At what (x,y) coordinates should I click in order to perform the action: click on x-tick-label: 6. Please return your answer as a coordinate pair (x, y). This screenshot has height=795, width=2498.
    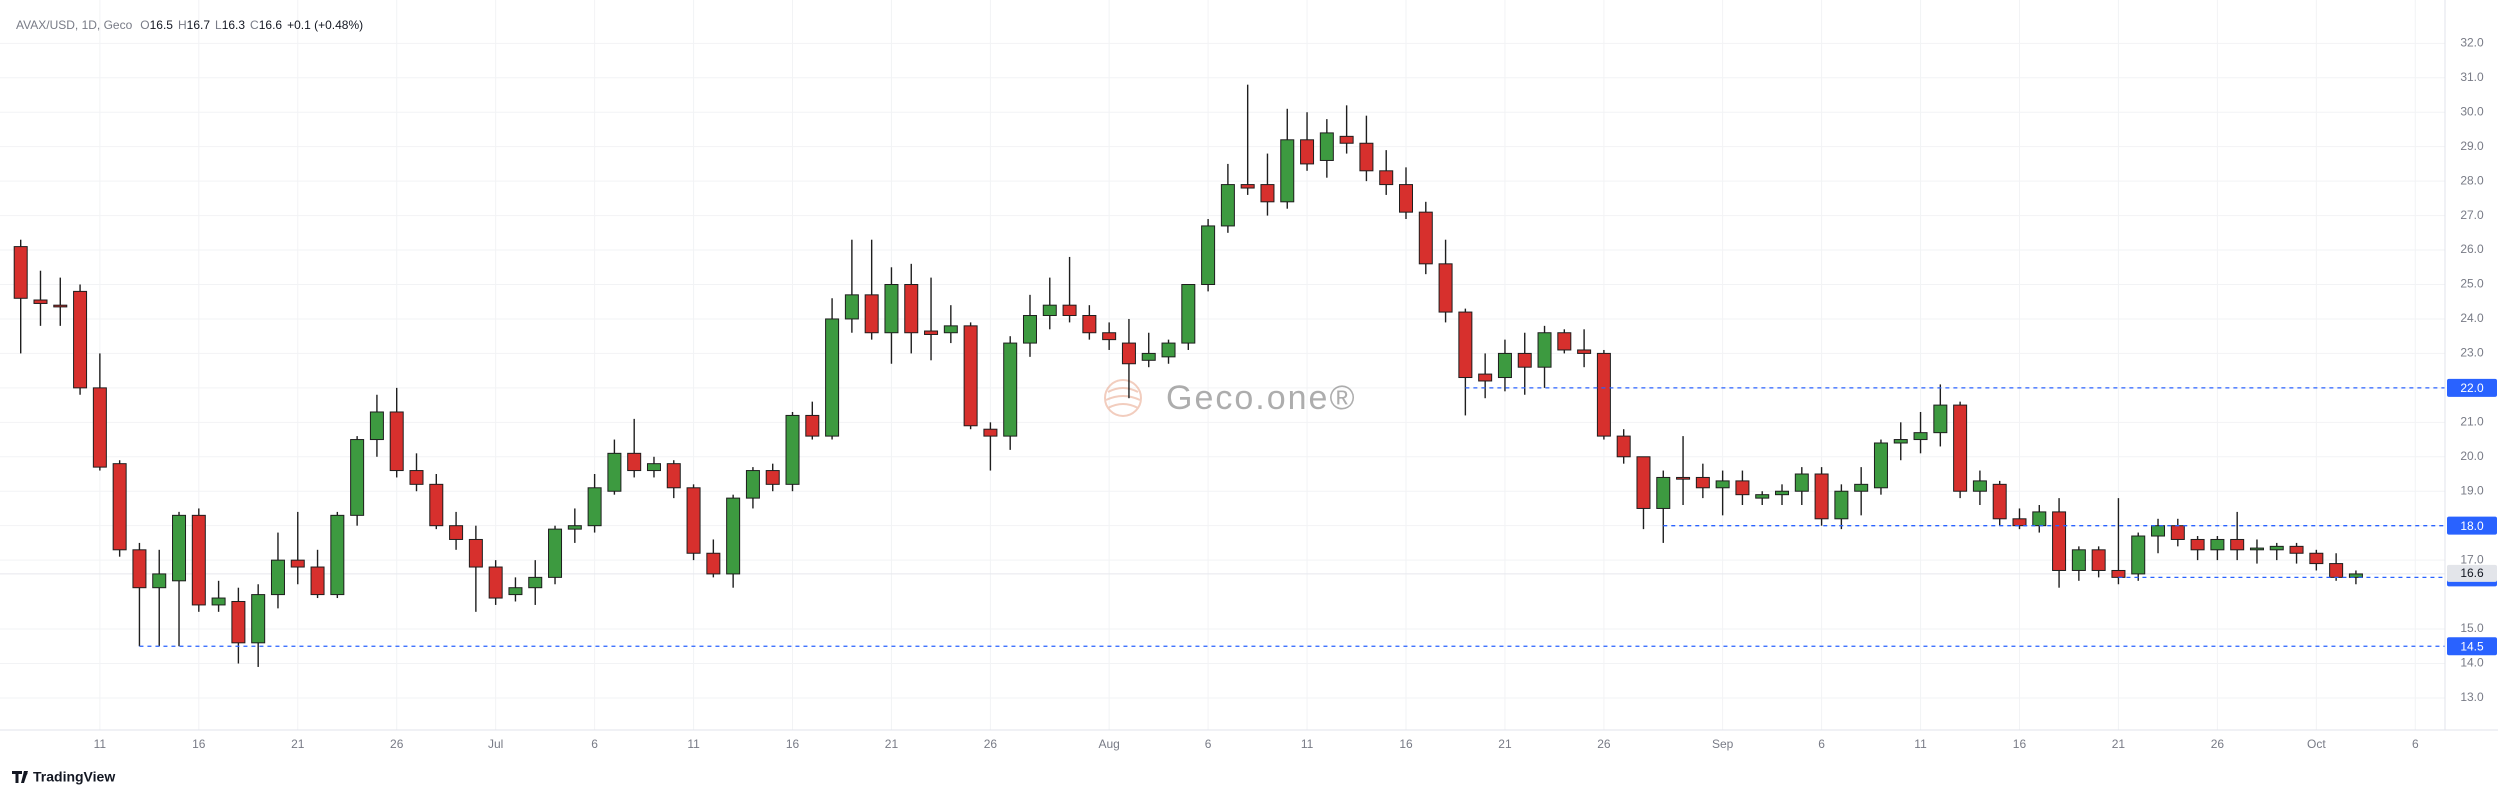
    Looking at the image, I should click on (2415, 744).